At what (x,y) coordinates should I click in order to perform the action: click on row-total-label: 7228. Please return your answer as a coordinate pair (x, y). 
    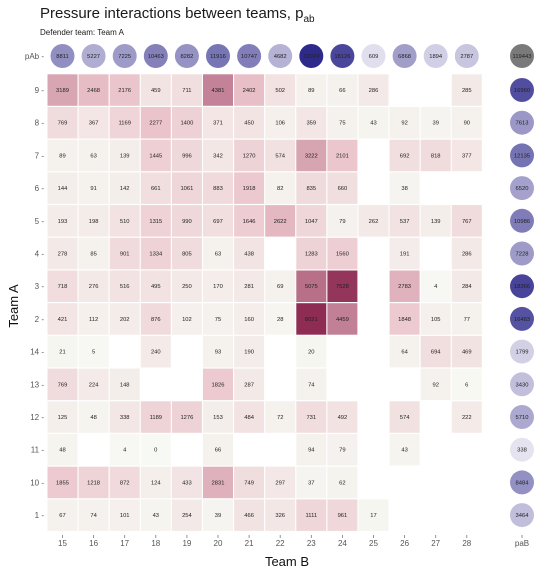
    Looking at the image, I should click on (522, 255).